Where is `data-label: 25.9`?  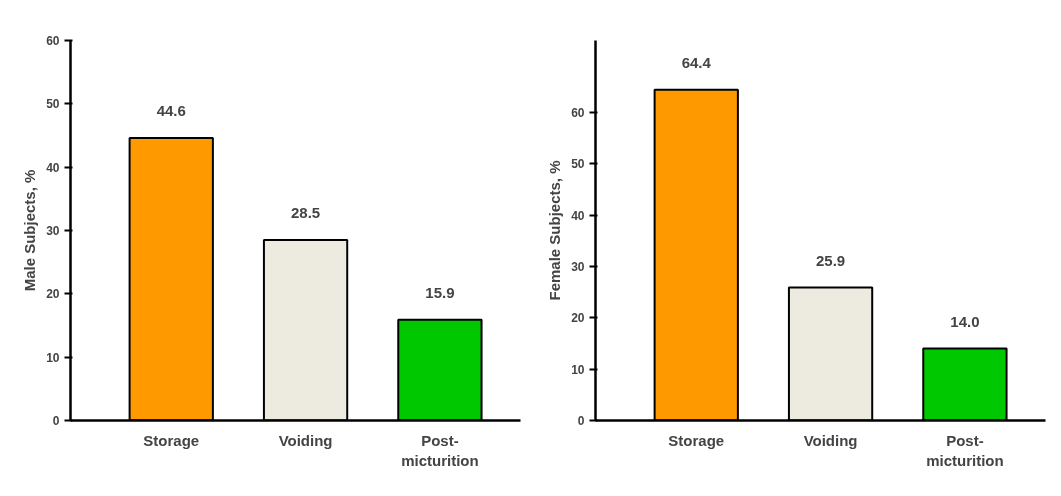
data-label: 25.9 is located at coordinates (830, 260).